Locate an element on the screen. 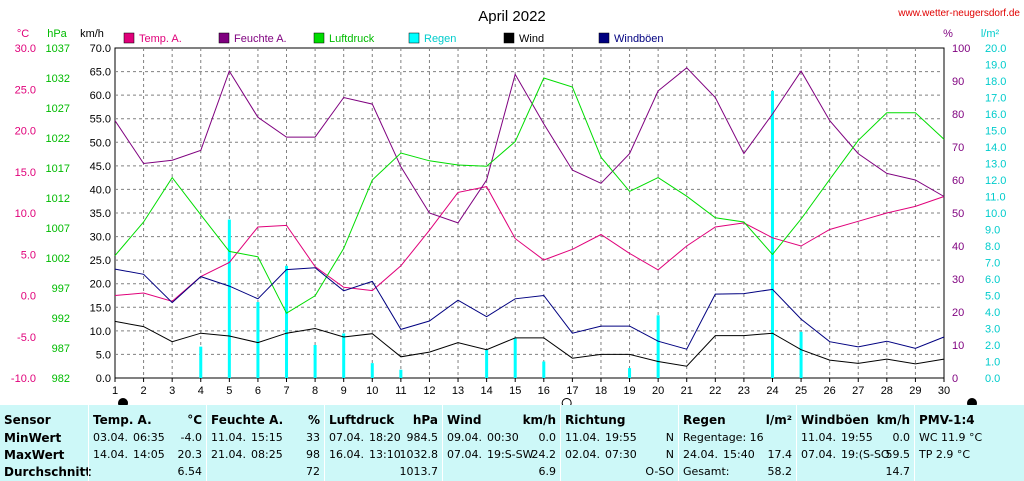 Image resolution: width=1024 pixels, height=481 pixels. x-tick-label: 7 is located at coordinates (286, 391).